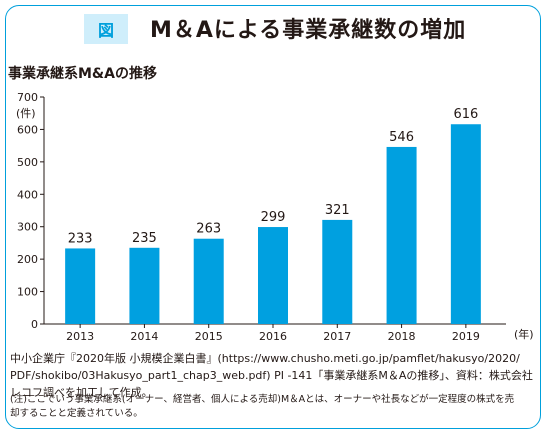 The width and height of the screenshot is (550, 437). Describe the element at coordinates (524, 334) in the screenshot. I see `x-axis-unit-label: (年)` at that location.